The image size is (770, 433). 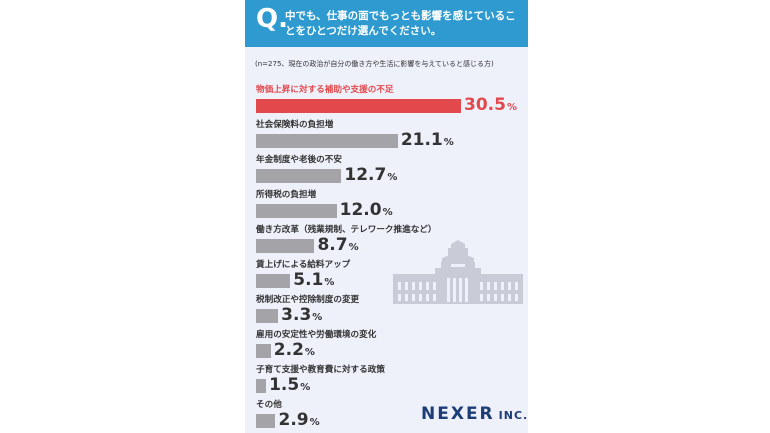 What do you see at coordinates (346, 230) in the screenshot?
I see `category-label: 働き方改革（残業規制、テレワーク推進など）` at bounding box center [346, 230].